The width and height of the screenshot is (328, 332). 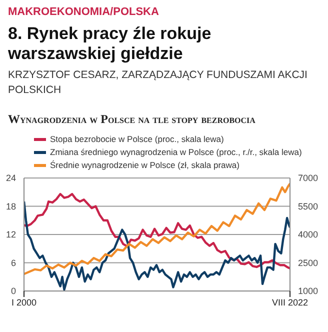 I want to click on y2-tick-label: 4000, so click(x=308, y=235).